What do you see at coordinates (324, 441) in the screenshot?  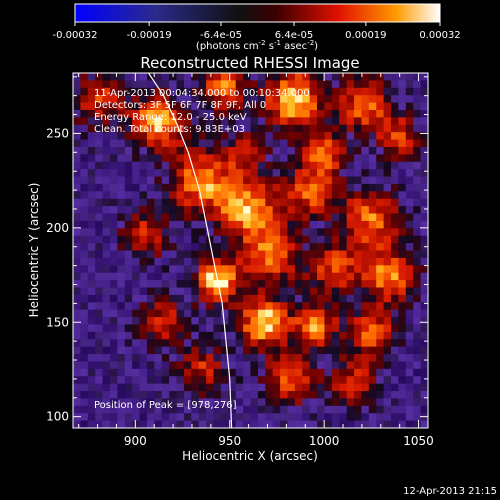 I see `x-tick-label: 1000` at bounding box center [324, 441].